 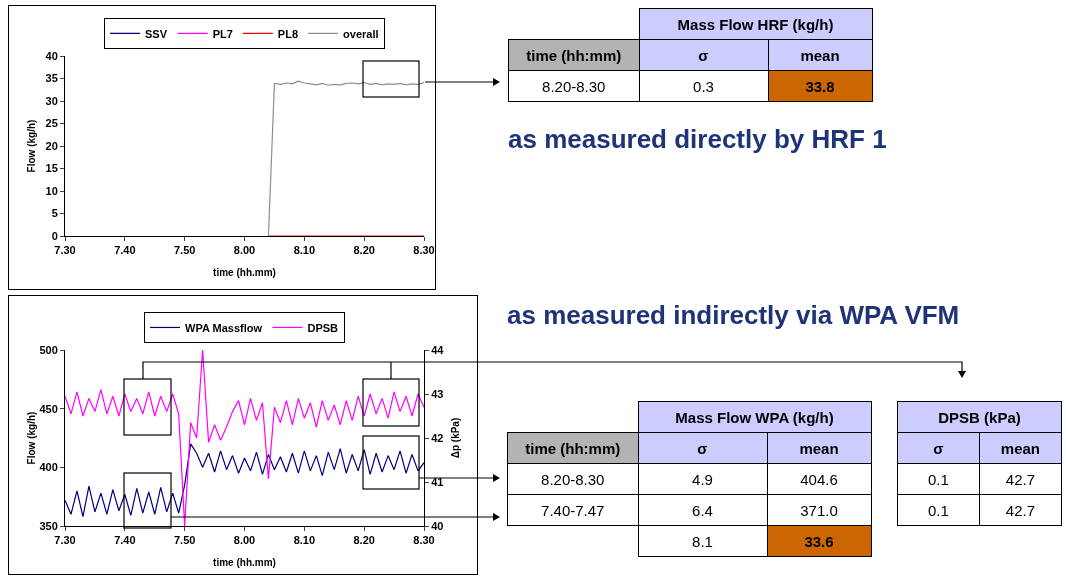 What do you see at coordinates (48, 467) in the screenshot?
I see `y-tick-label: 400` at bounding box center [48, 467].